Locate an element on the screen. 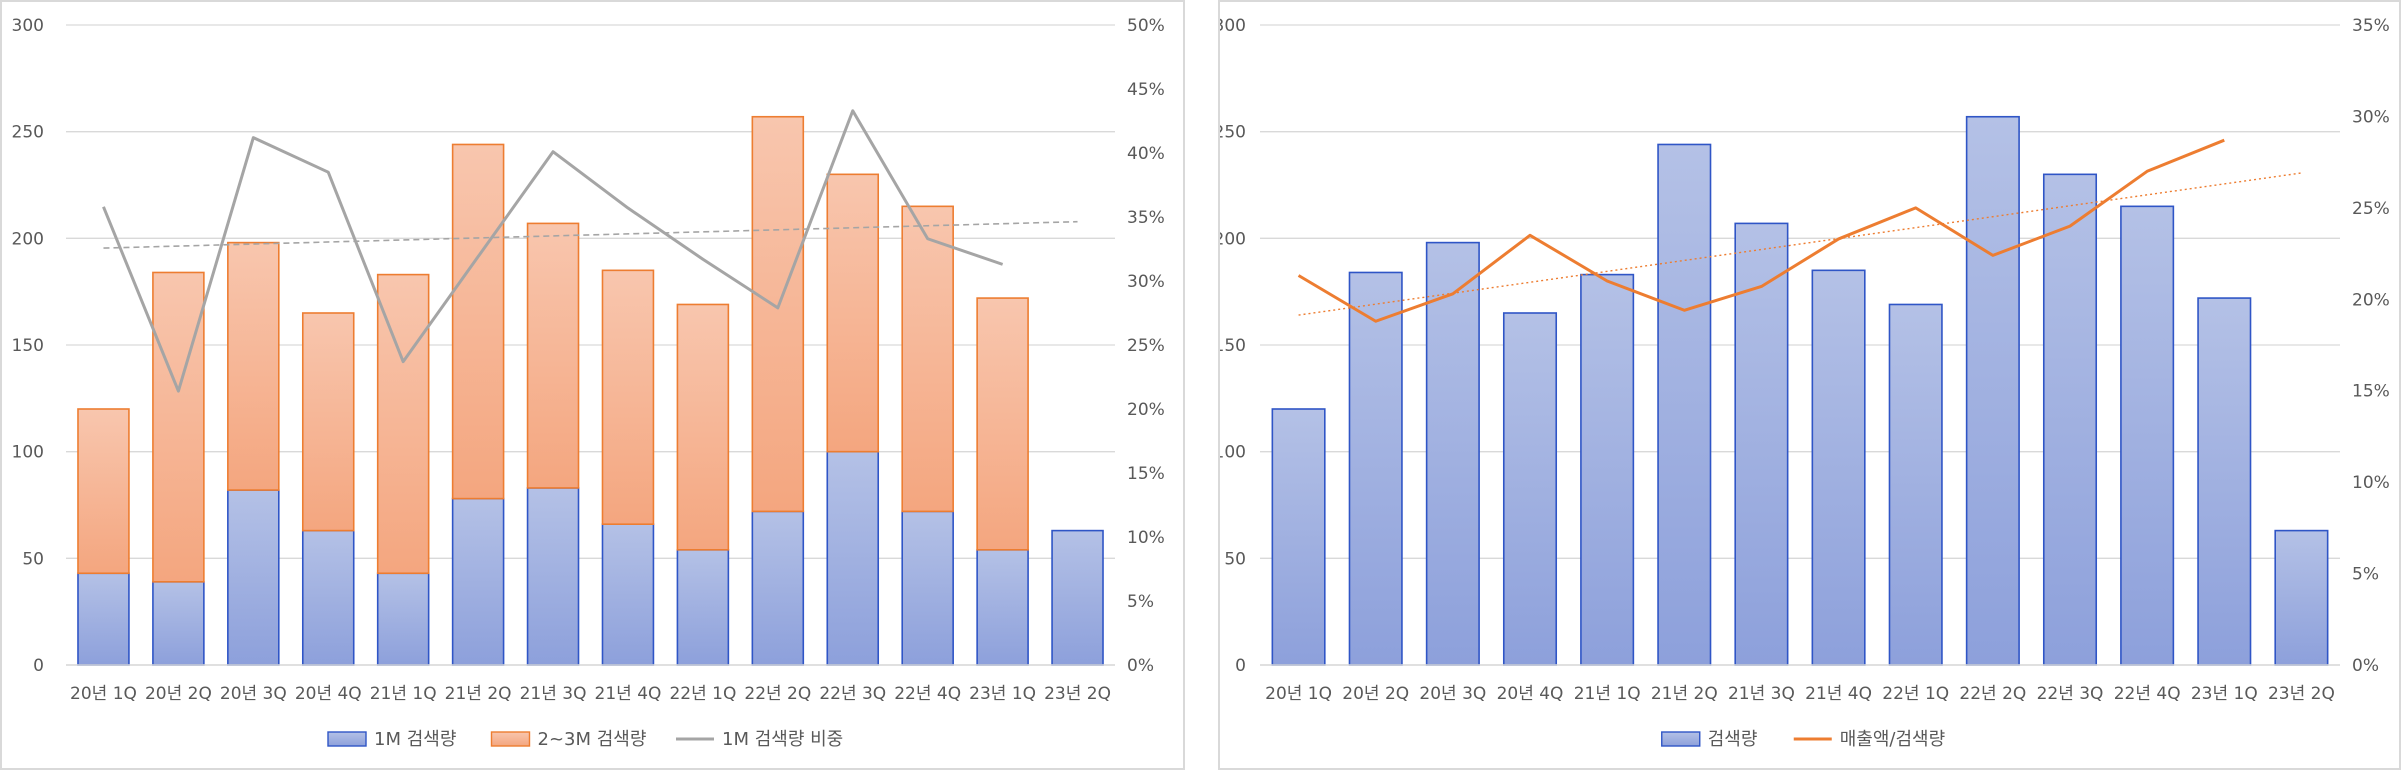  x-tick-label: 22년 4Q is located at coordinates (927, 694).